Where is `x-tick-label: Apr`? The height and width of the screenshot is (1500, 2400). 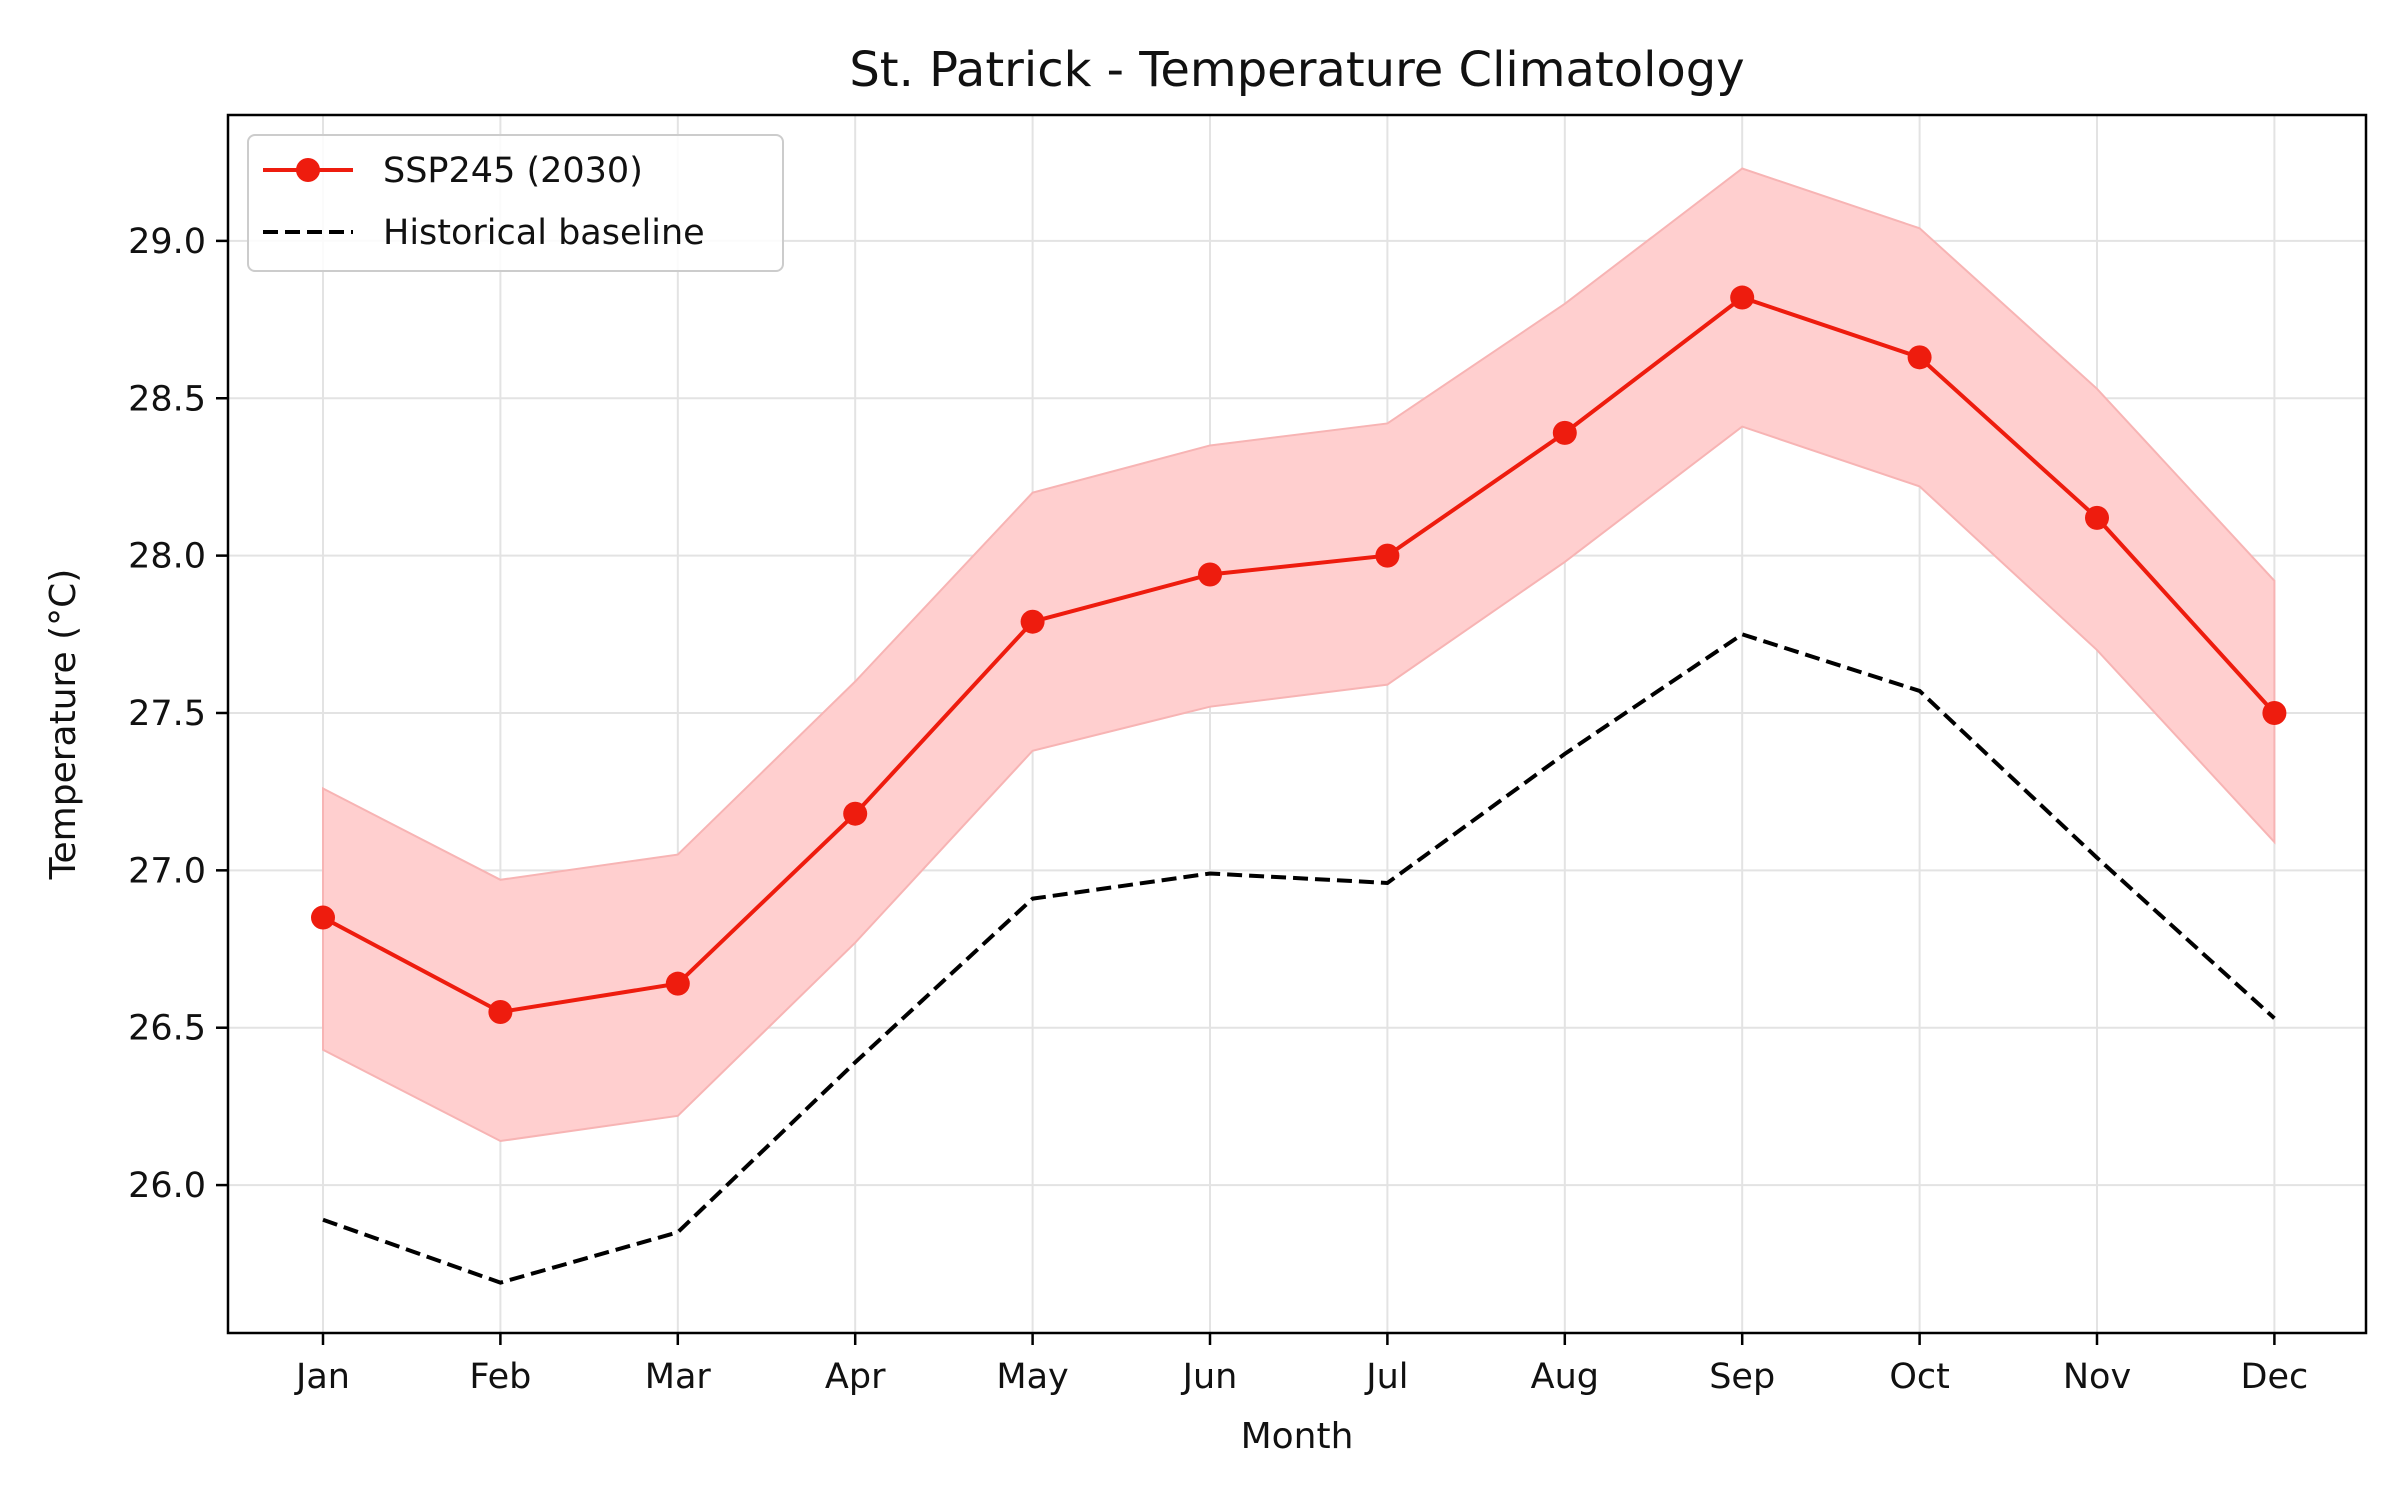
x-tick-label: Apr is located at coordinates (855, 1377).